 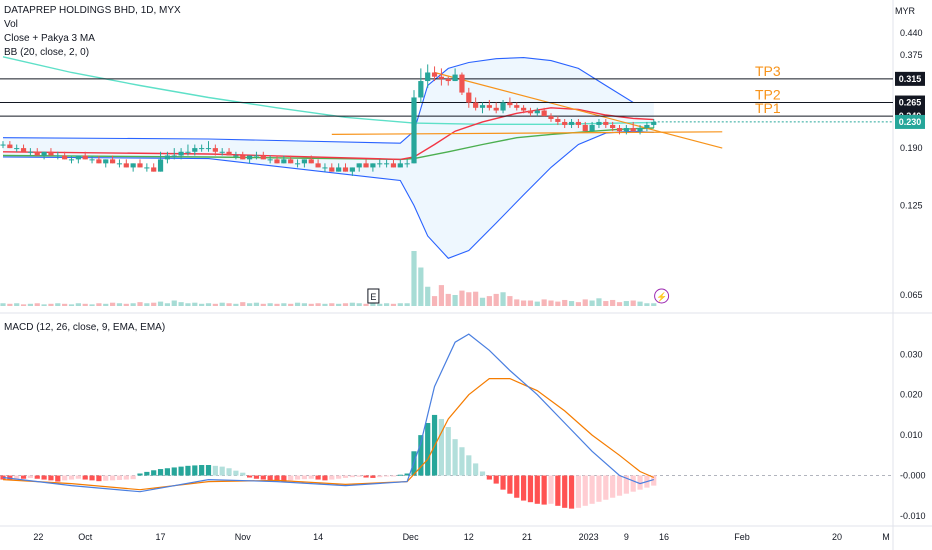 I want to click on time-tick-label: Nov, so click(x=243, y=537).